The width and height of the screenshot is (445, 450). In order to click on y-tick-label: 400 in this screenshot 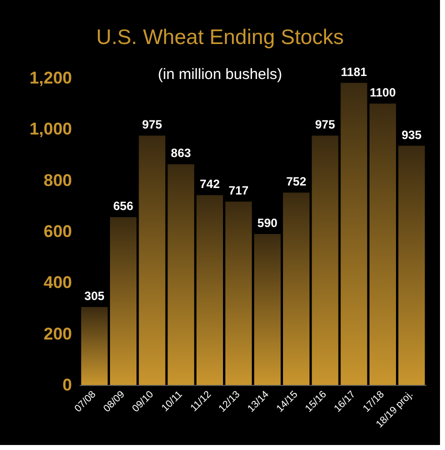, I will do `click(58, 282)`.